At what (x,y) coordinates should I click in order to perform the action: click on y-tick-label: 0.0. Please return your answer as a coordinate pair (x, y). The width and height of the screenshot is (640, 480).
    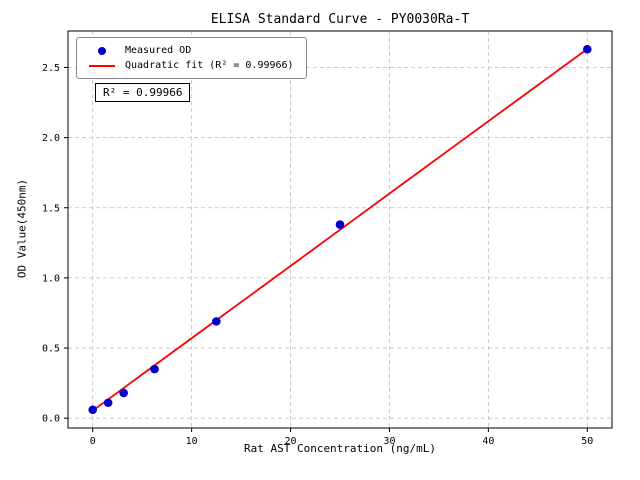
    Looking at the image, I should click on (51, 419).